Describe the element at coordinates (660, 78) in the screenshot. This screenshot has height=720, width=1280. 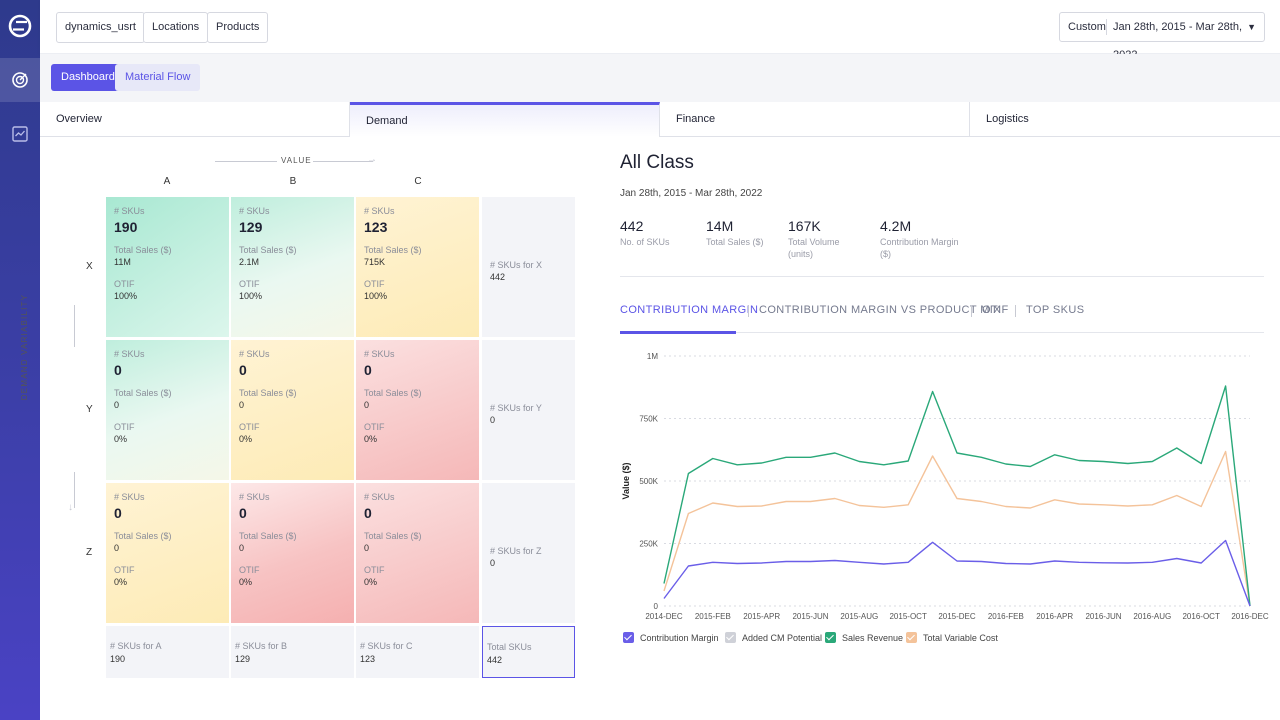
I see `sub-nav: Dashboard Material Flow` at that location.